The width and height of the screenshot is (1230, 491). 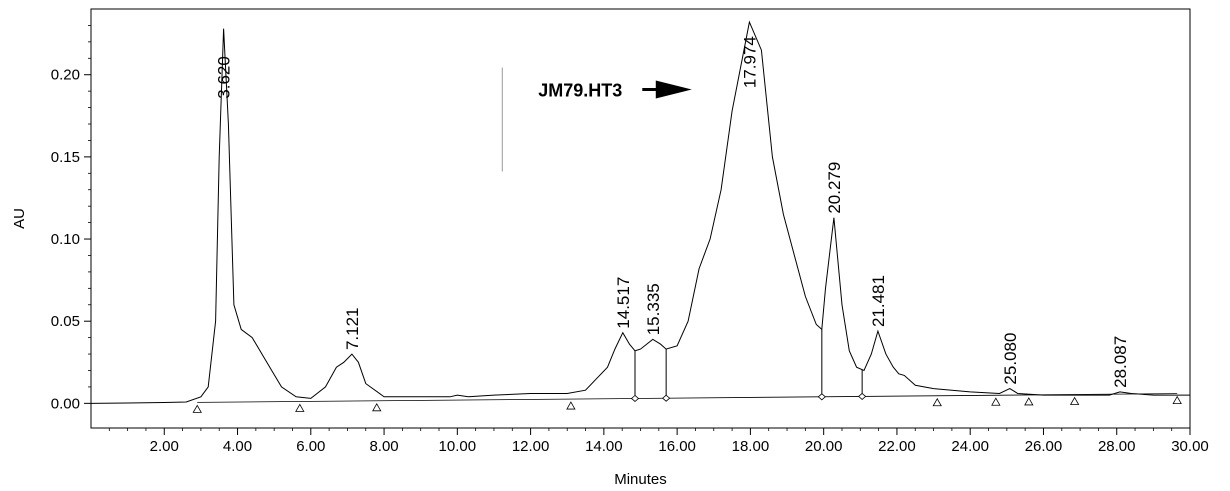 I want to click on peak-label: 7.121, so click(x=352, y=329).